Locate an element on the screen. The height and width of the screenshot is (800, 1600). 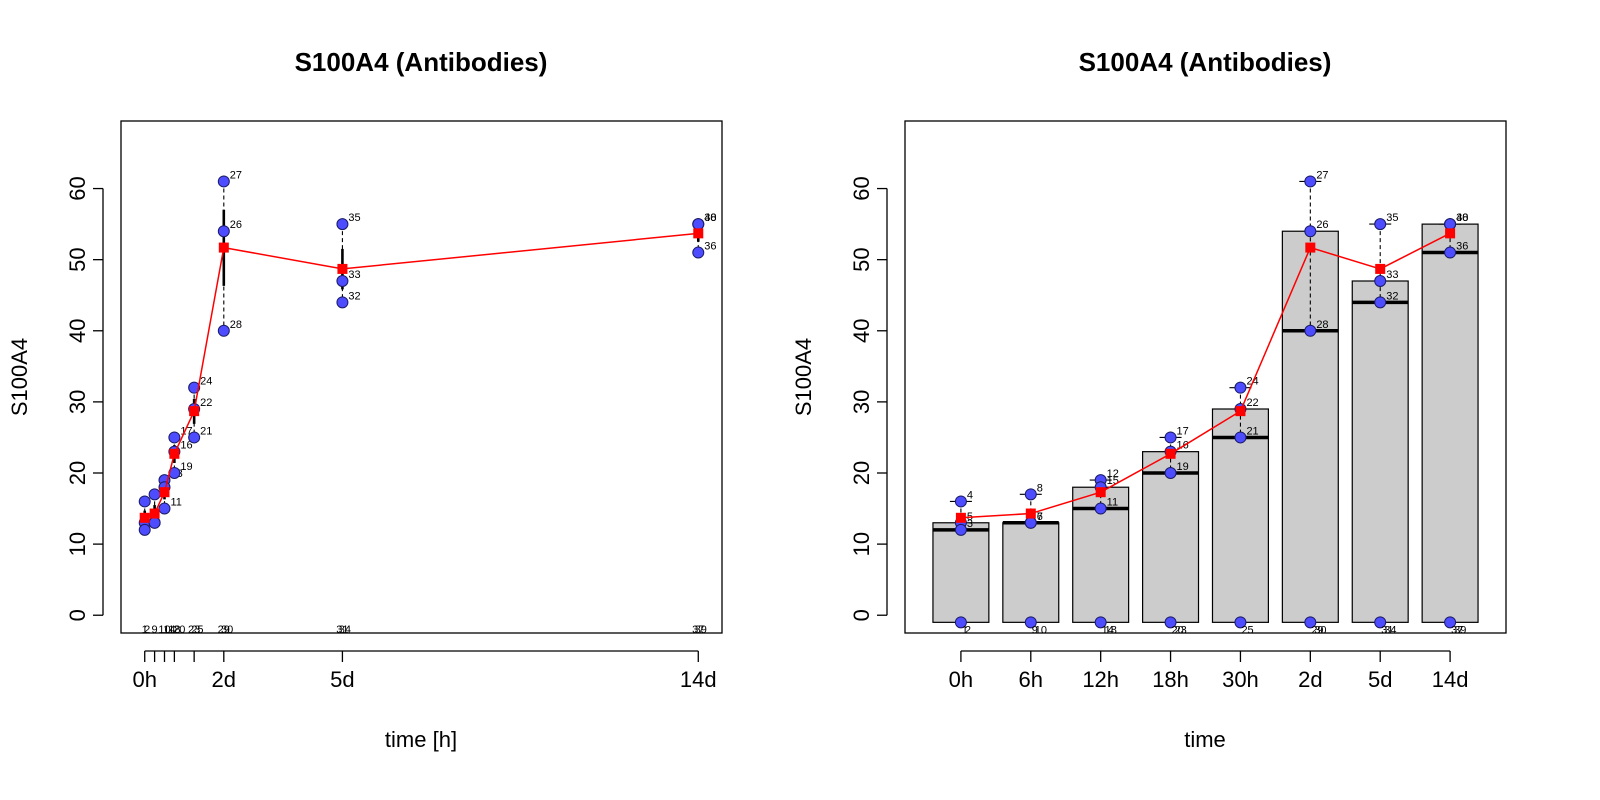
point-label: 7 is located at coordinates (1040, 517).